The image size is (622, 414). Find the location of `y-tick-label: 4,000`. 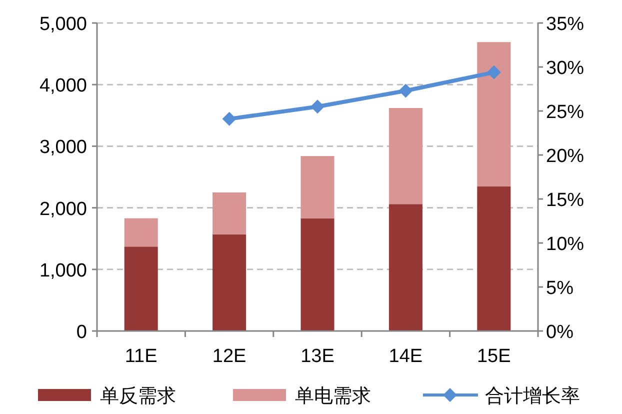

y-tick-label: 4,000 is located at coordinates (63, 86).